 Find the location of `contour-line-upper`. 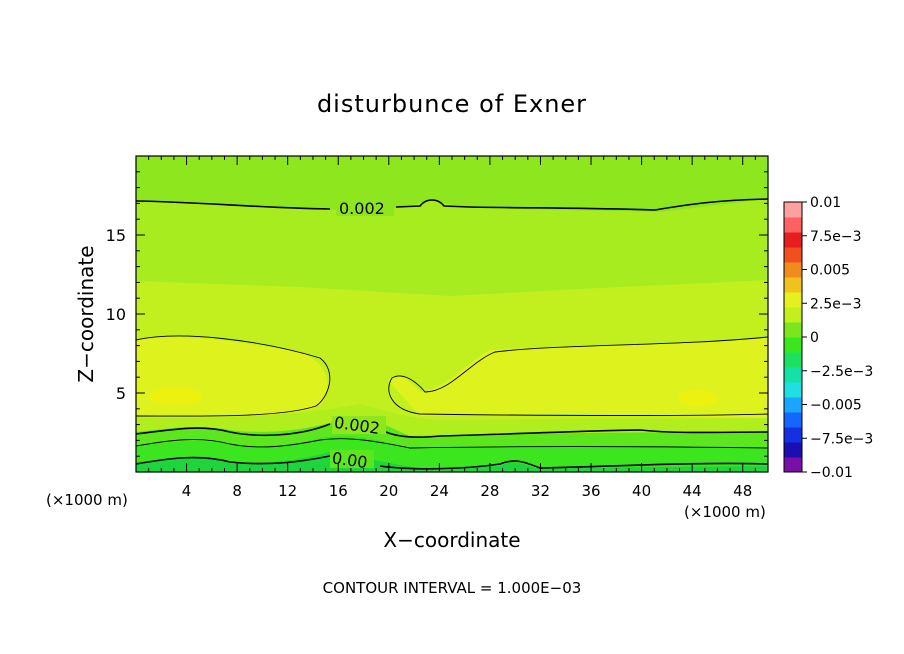

contour-line-upper is located at coordinates (452, 204).